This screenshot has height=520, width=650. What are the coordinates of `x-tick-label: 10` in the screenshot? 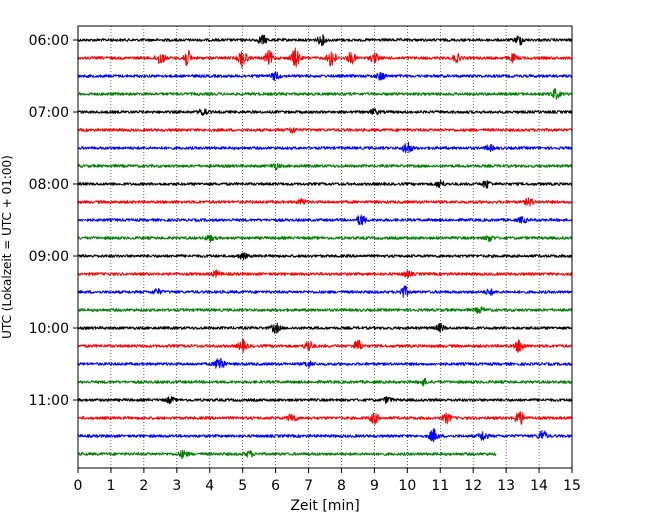 It's located at (407, 486).